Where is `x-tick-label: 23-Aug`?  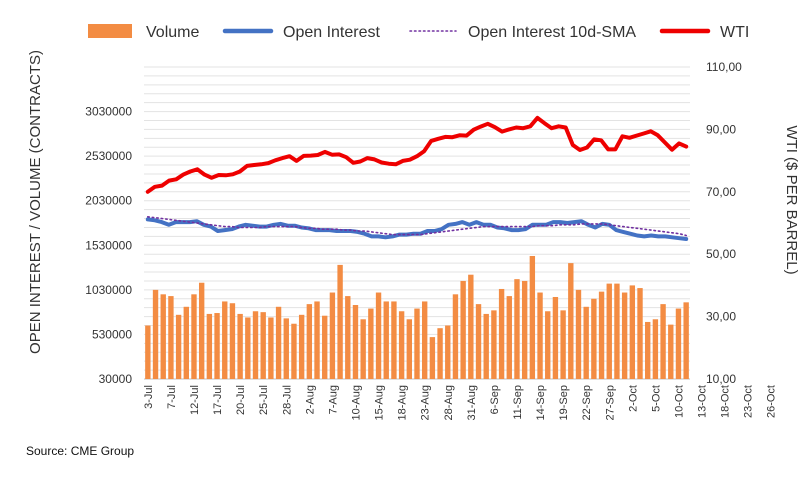 x-tick-label: 23-Aug is located at coordinates (426, 402).